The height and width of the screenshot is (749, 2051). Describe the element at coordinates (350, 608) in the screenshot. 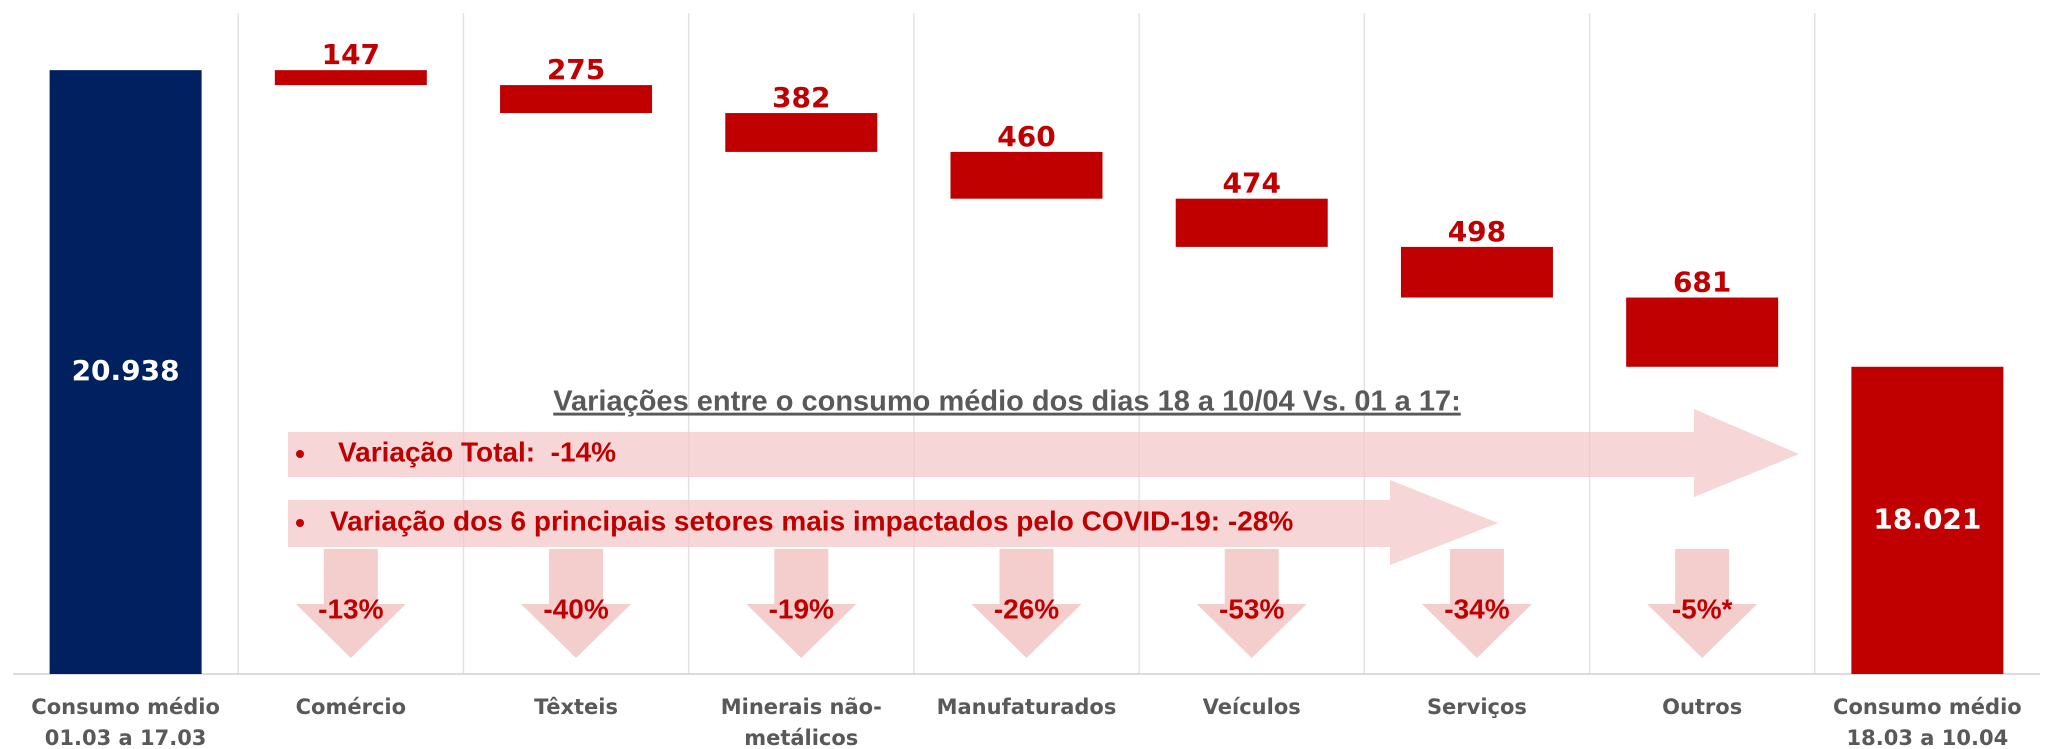

I see `variation-label: -13%` at that location.